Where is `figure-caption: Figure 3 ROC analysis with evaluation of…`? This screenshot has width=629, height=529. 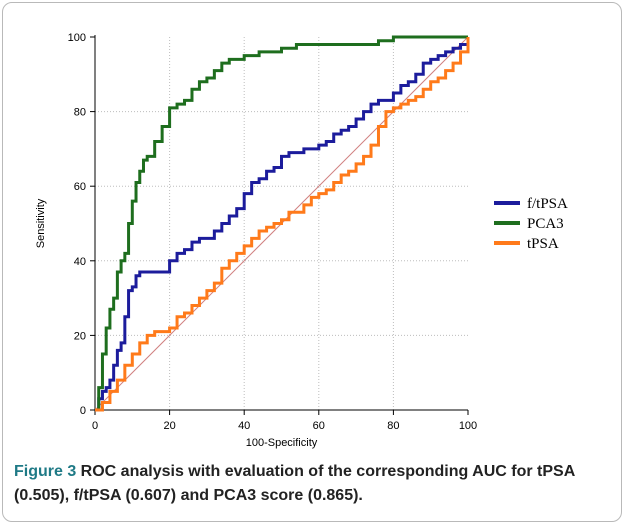
figure-caption: Figure 3 ROC analysis with evaluation of… is located at coordinates (314, 484).